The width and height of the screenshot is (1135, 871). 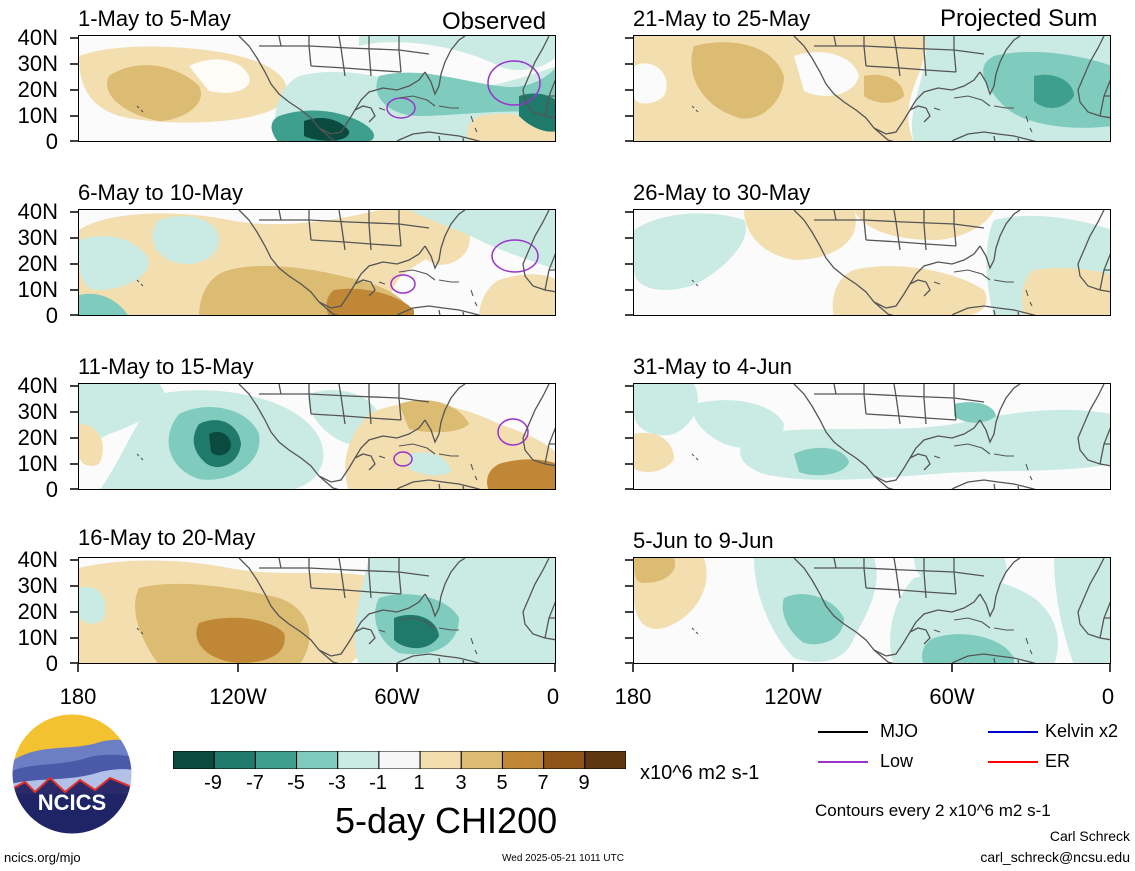 I want to click on ncics-logo: NCICS, so click(x=72, y=774).